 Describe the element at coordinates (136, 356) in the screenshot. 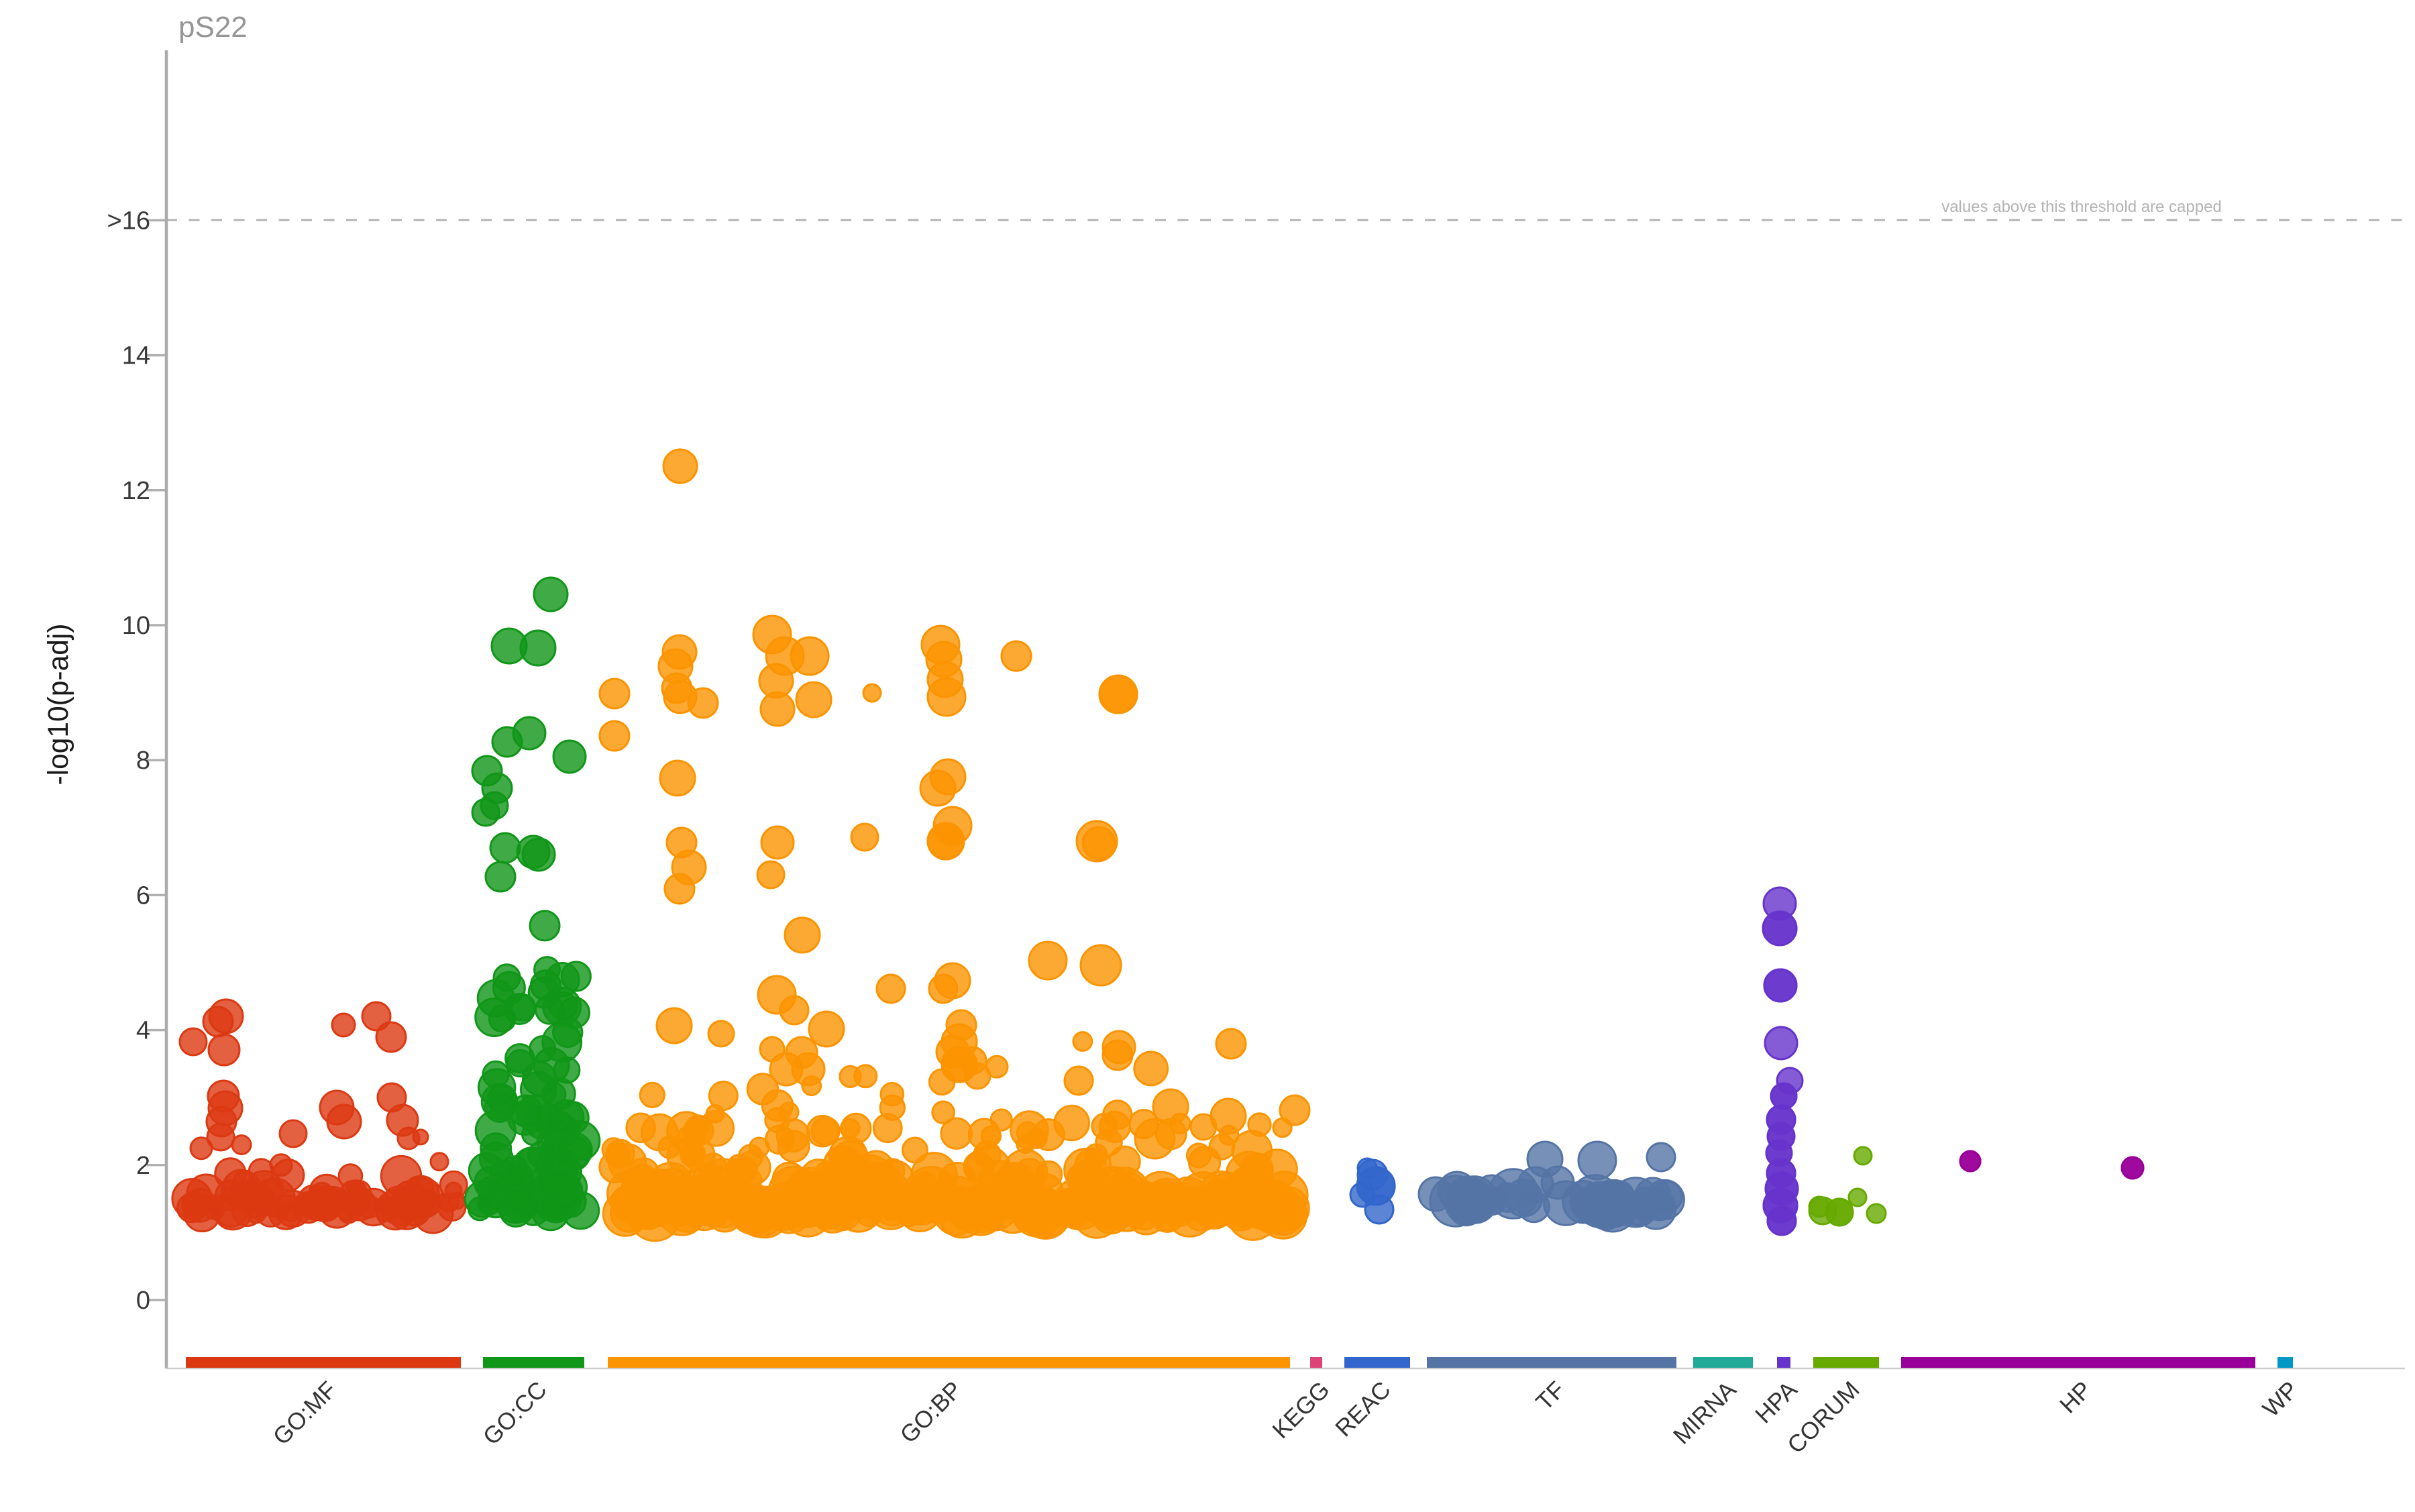

I see `svg-text: 14` at that location.